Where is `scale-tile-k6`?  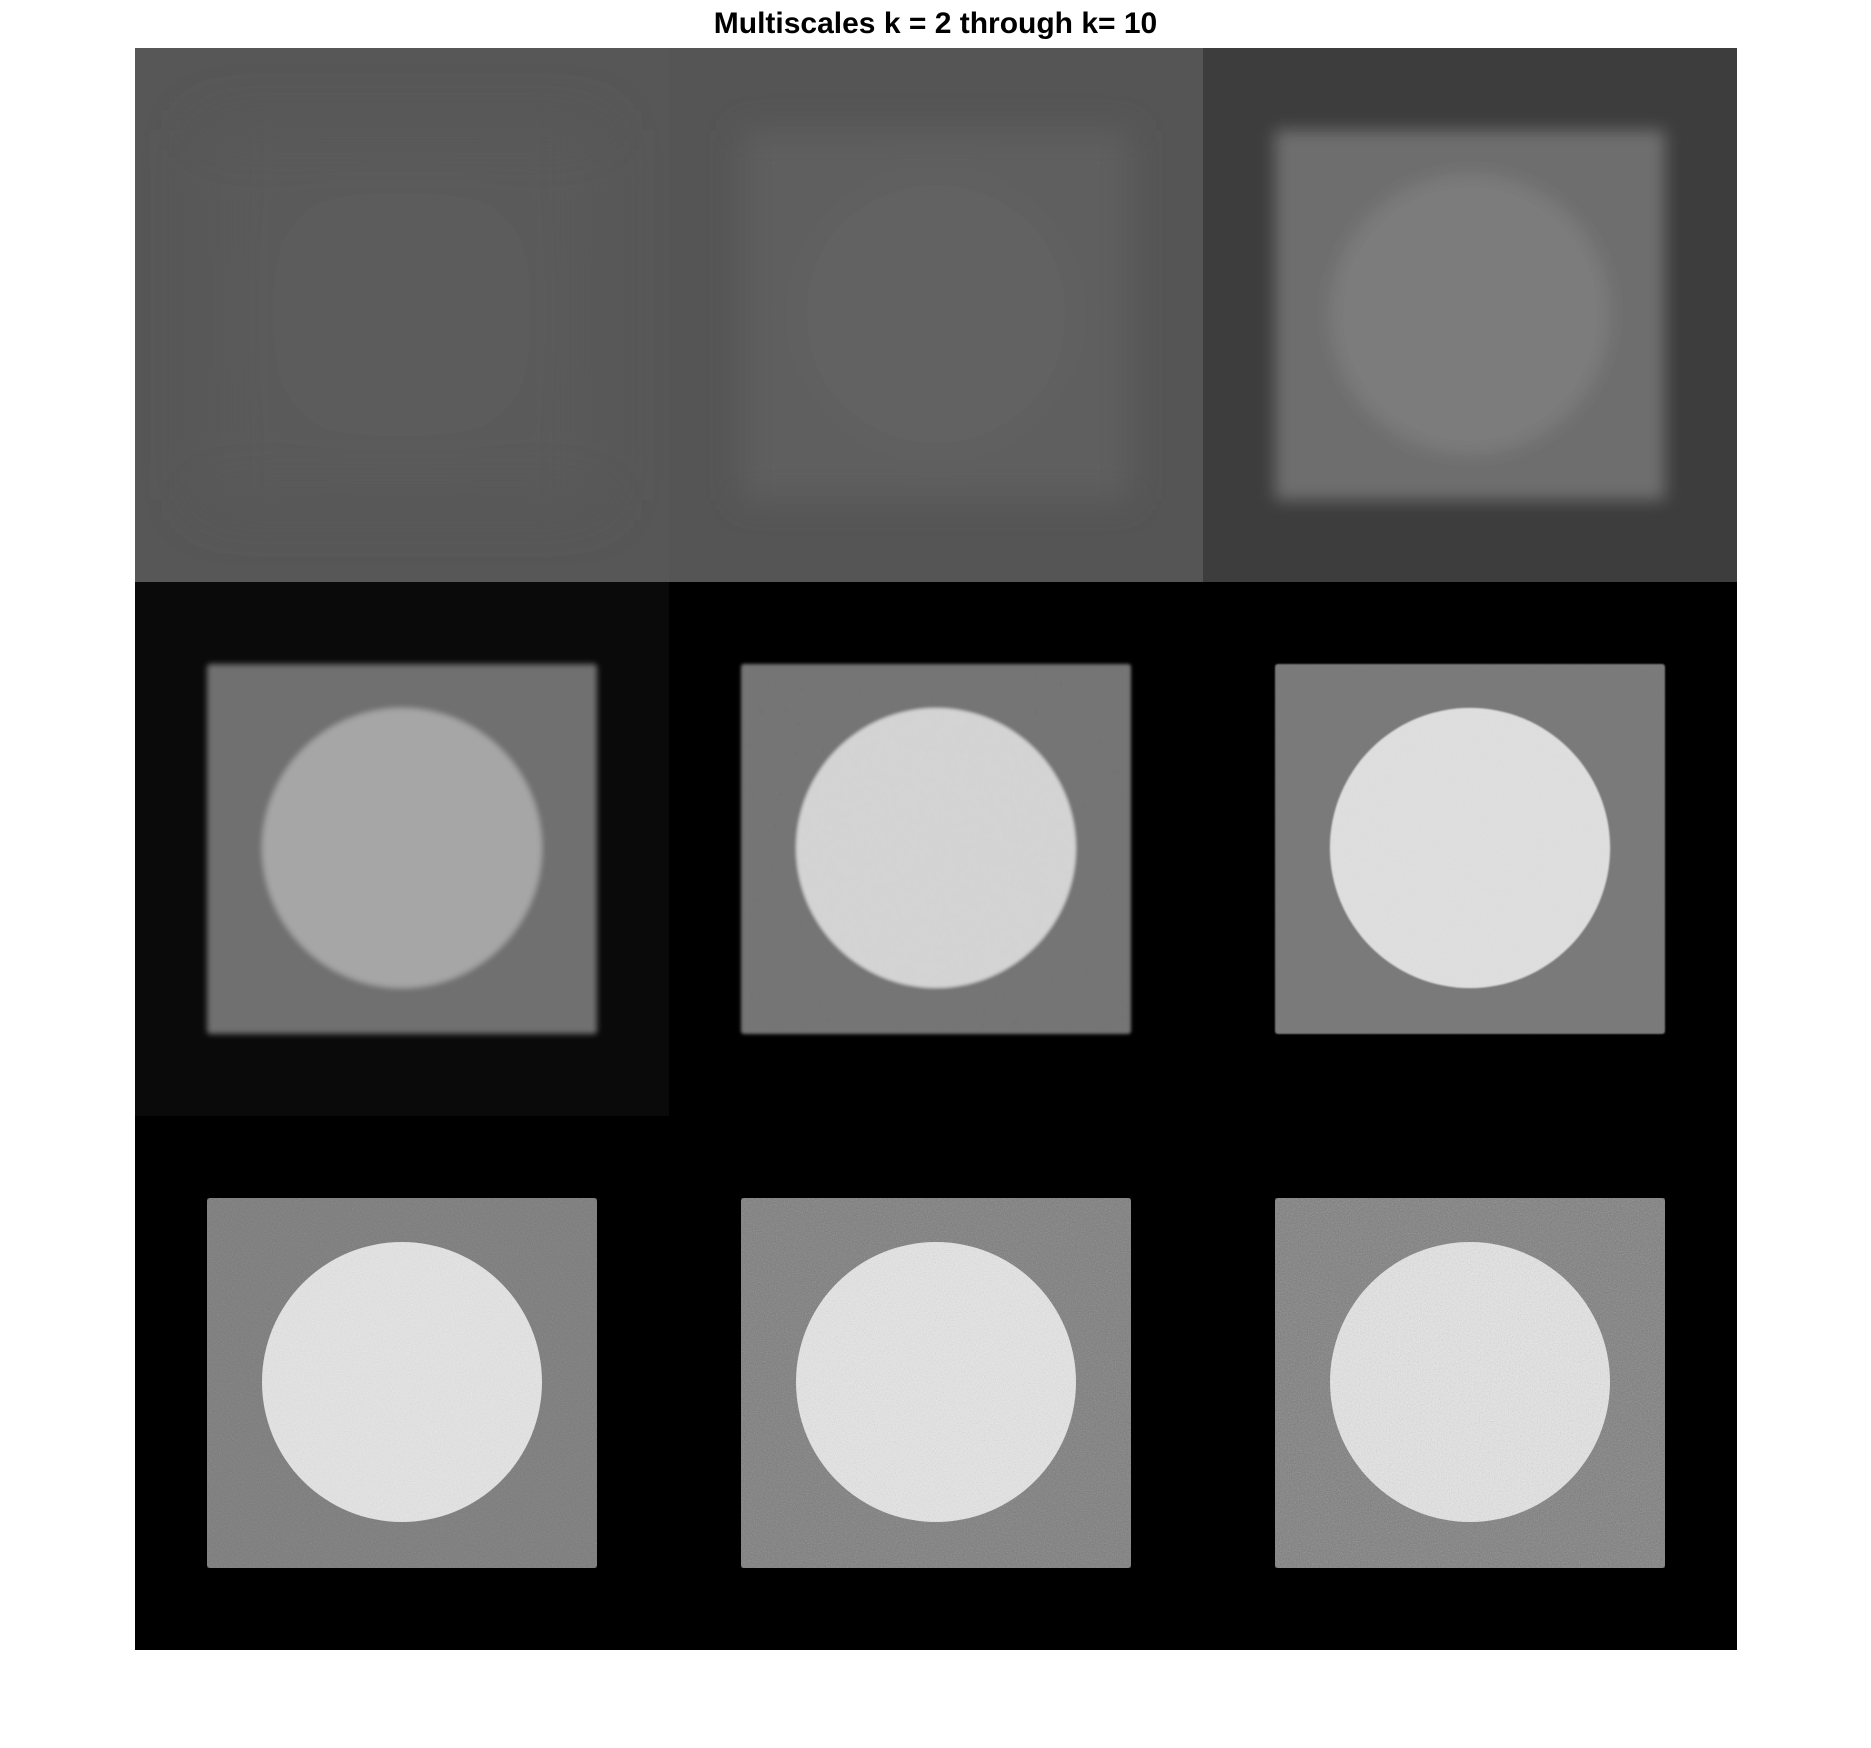
scale-tile-k6 is located at coordinates (936, 849).